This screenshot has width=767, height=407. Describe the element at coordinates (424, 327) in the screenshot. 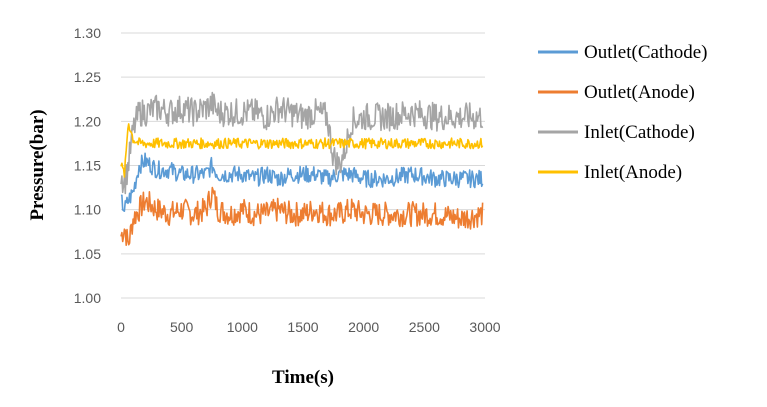

I see `x-tick-label: 2500` at that location.